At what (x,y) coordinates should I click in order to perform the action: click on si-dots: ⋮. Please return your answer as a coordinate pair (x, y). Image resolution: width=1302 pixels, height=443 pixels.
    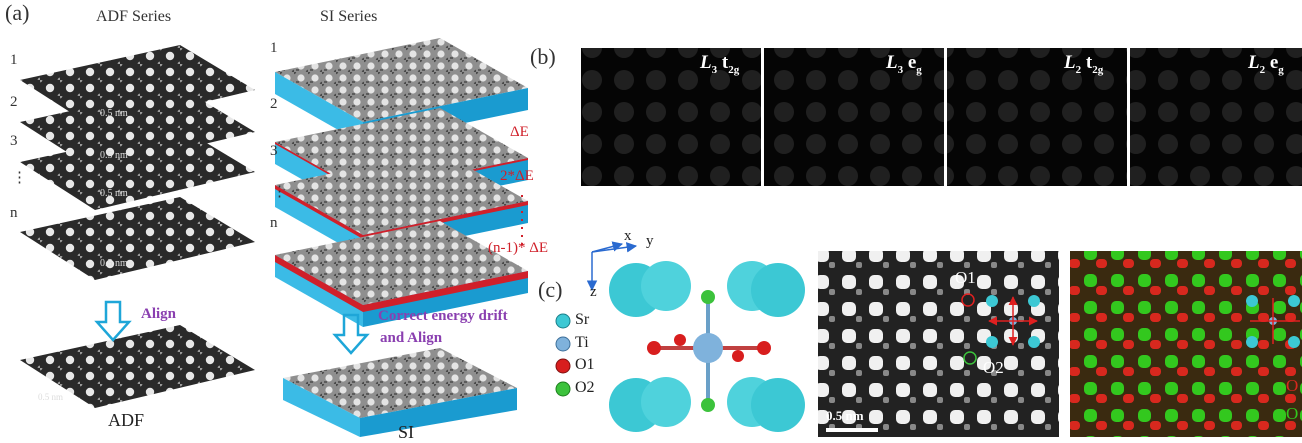
    Looking at the image, I should click on (279, 192).